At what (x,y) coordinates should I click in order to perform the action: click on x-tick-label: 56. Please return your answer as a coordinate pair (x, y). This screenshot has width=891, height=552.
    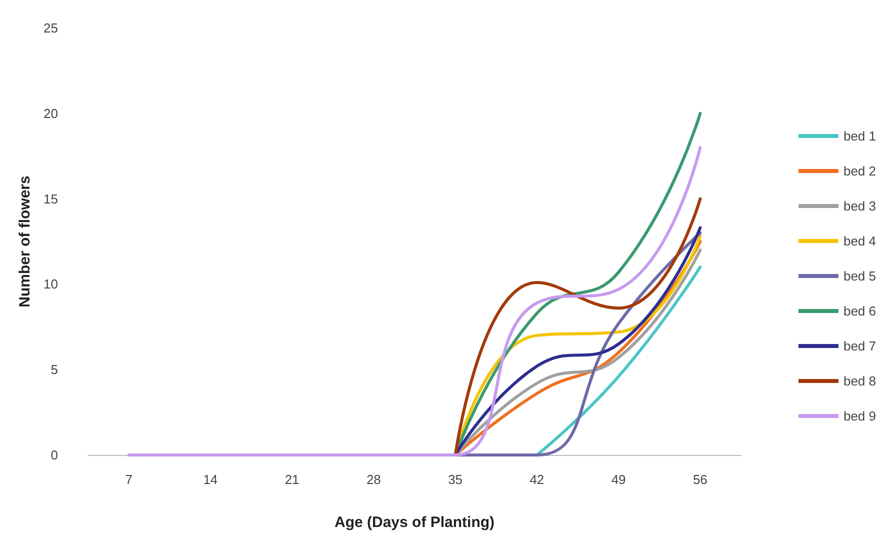
    Looking at the image, I should click on (700, 479).